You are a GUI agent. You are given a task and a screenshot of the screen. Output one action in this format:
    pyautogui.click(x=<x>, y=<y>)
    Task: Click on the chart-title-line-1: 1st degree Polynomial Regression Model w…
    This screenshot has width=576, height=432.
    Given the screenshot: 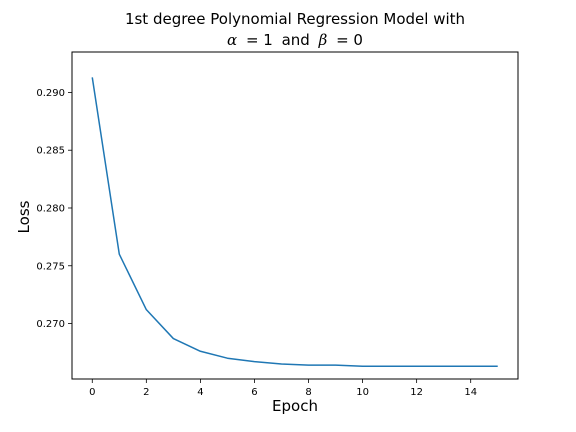 What is the action you would take?
    pyautogui.click(x=295, y=19)
    